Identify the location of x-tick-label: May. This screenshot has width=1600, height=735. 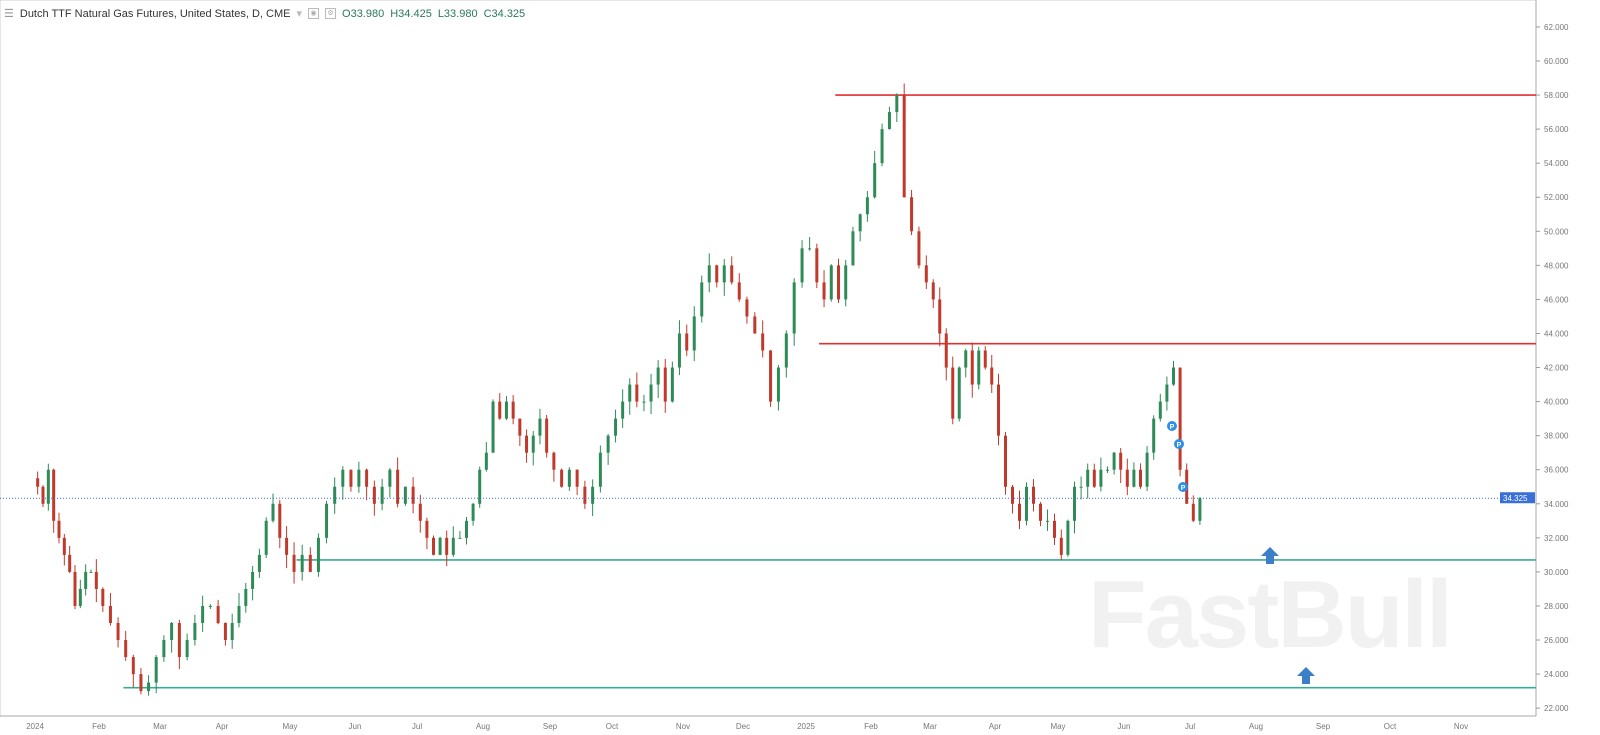
(1057, 726).